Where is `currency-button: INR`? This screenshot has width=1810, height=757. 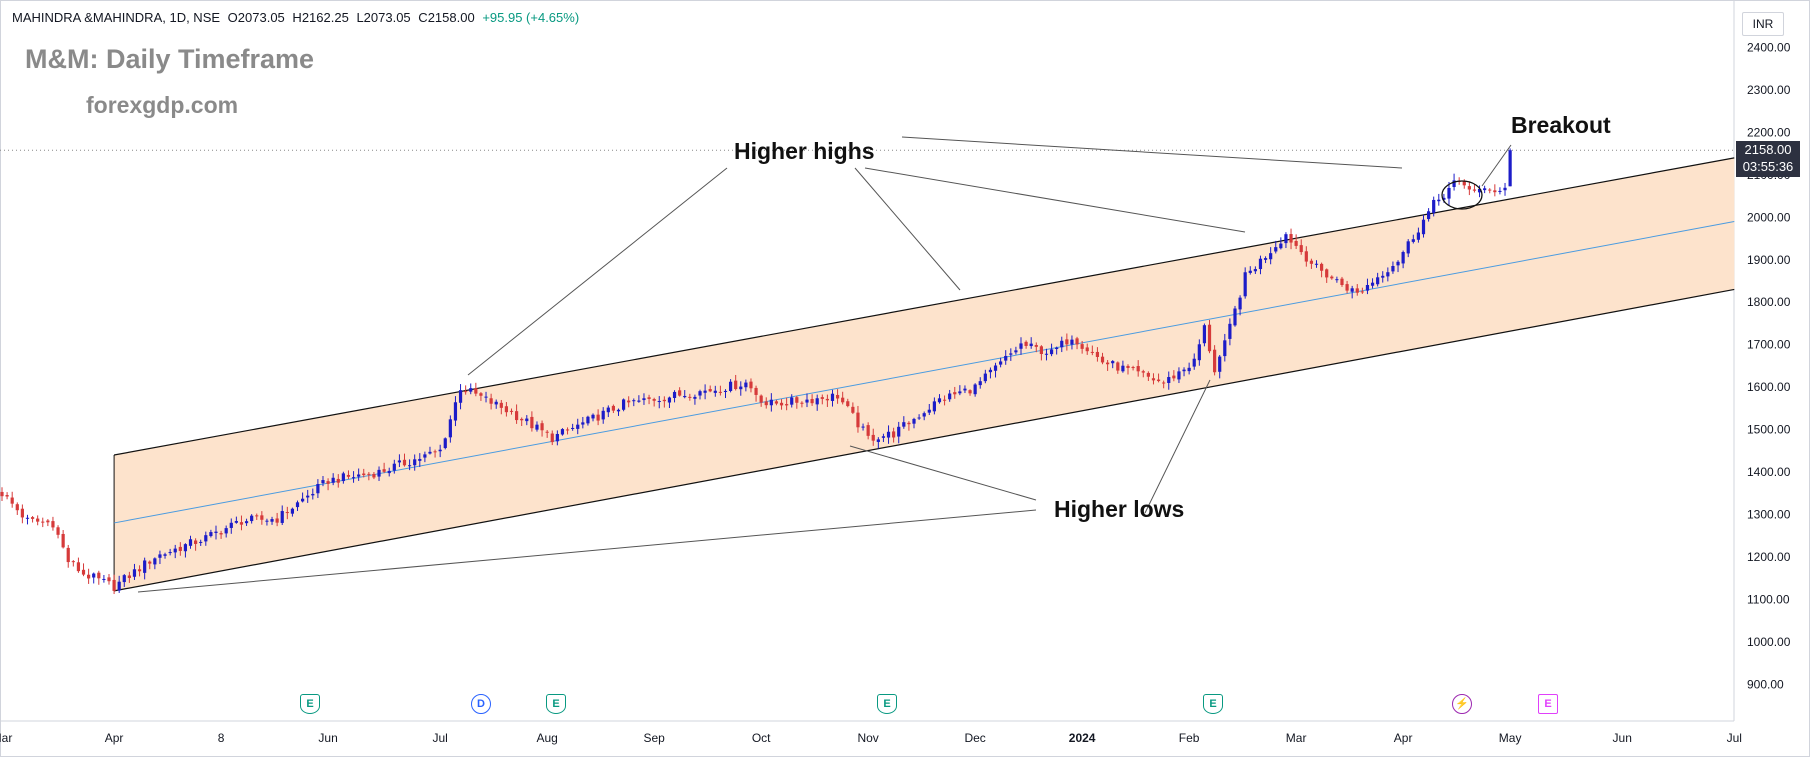 currency-button: INR is located at coordinates (1763, 24).